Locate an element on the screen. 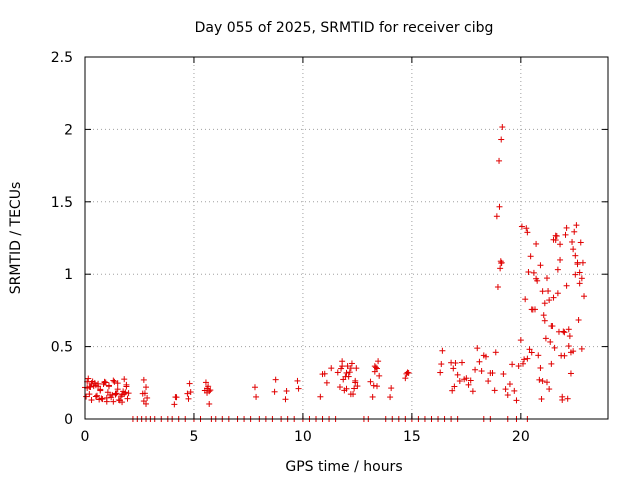  x-tick-label: 10 is located at coordinates (303, 437).